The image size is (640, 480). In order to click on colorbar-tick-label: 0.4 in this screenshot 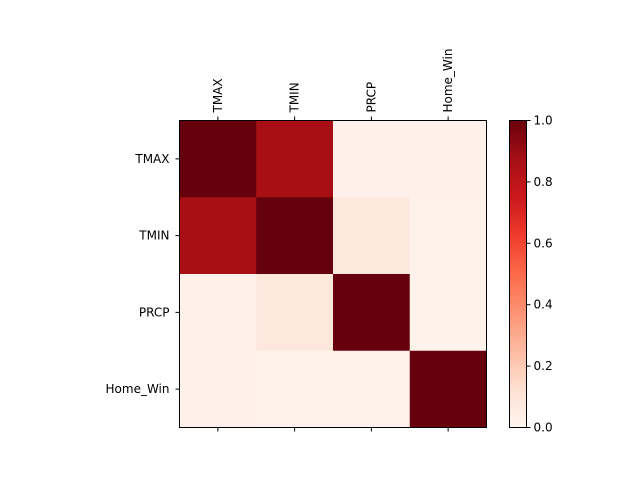, I will do `click(543, 305)`.